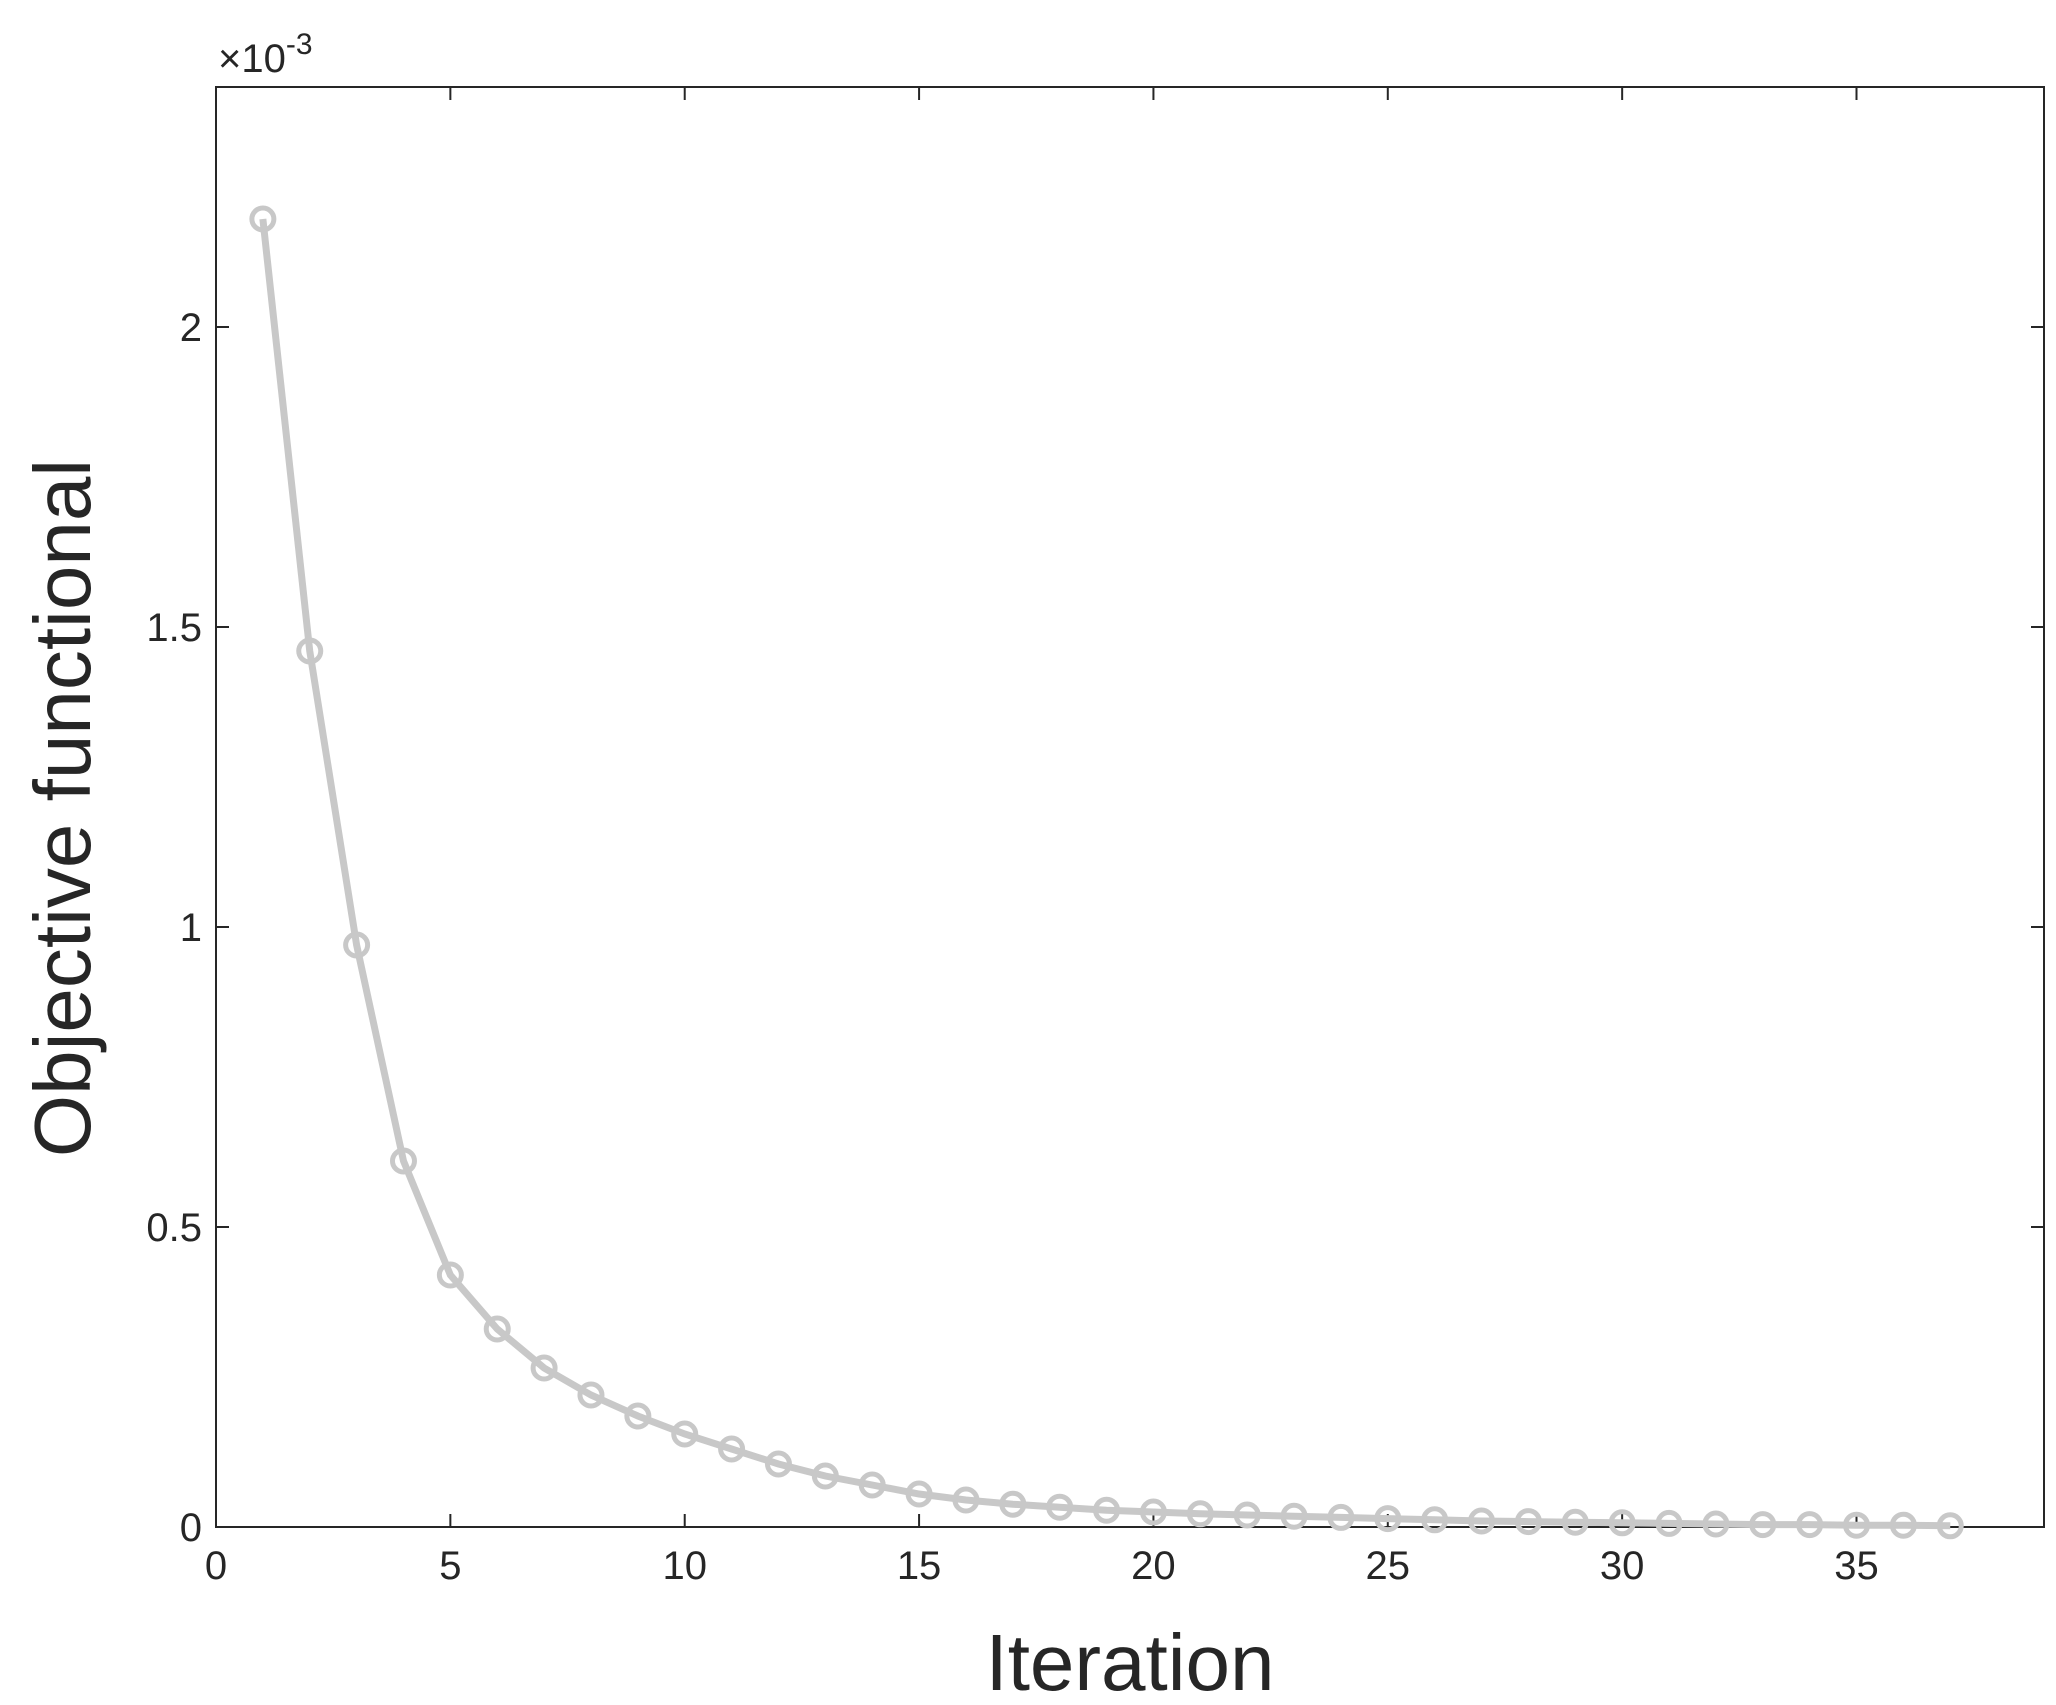 The image size is (2056, 1705). Describe the element at coordinates (1153, 1566) in the screenshot. I see `x-tick-label: 20` at that location.